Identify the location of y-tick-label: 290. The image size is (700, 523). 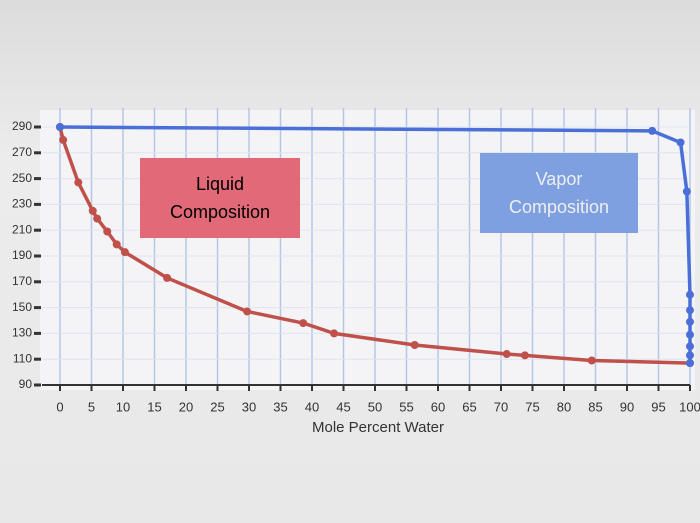
(22, 126).